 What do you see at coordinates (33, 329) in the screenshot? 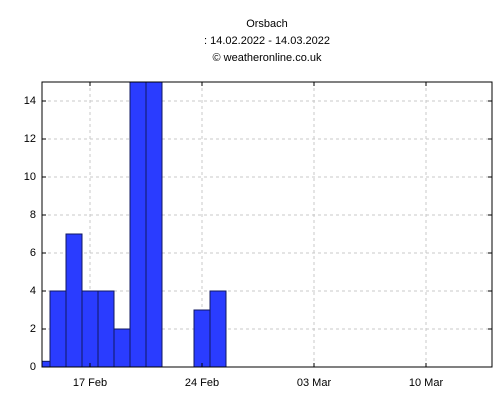
I see `y-tick-label: 2` at bounding box center [33, 329].